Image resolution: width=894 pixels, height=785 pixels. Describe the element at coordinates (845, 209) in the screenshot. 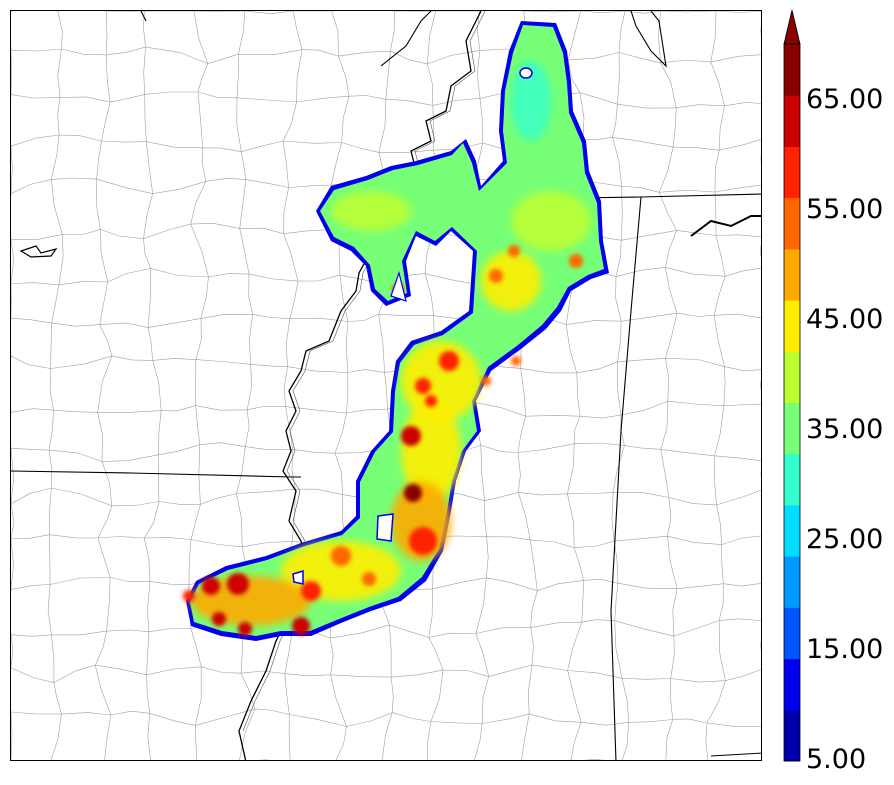

I see `colorbar-tick-label: 55.00` at that location.